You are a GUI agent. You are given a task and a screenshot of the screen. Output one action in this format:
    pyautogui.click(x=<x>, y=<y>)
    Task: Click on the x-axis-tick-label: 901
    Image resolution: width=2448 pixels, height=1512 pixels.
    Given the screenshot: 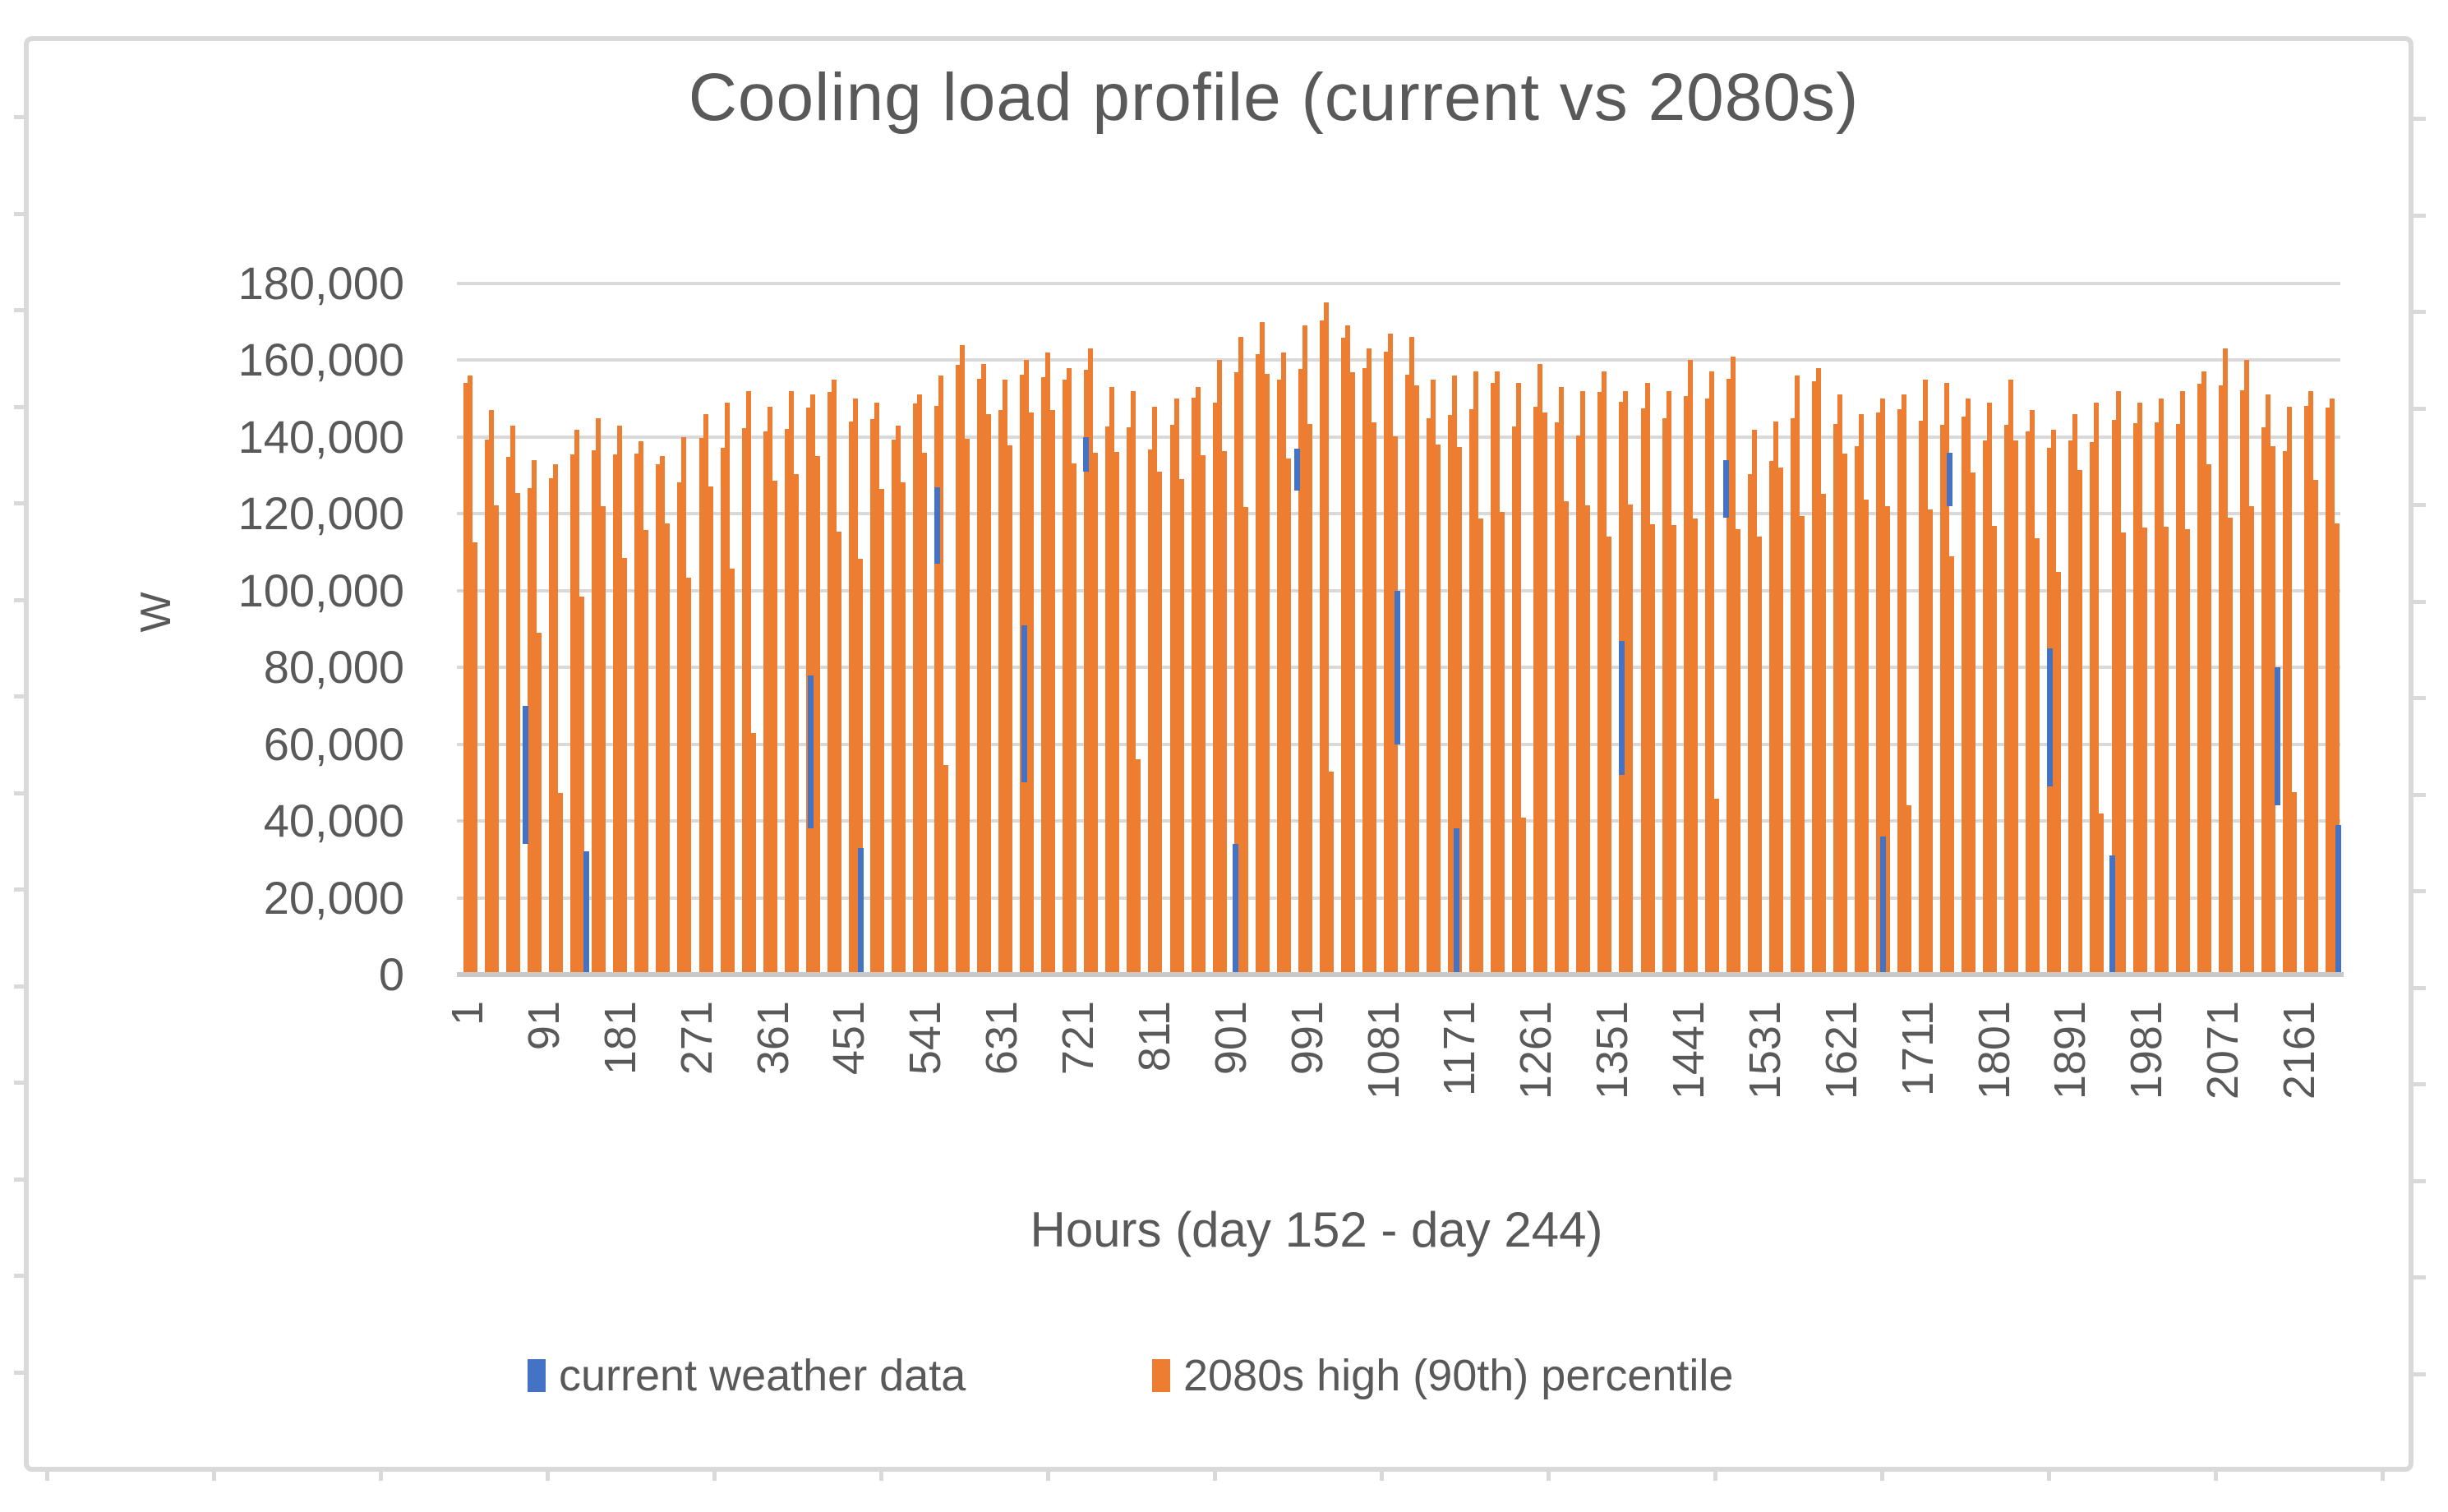 What is the action you would take?
    pyautogui.click(x=1231, y=1038)
    